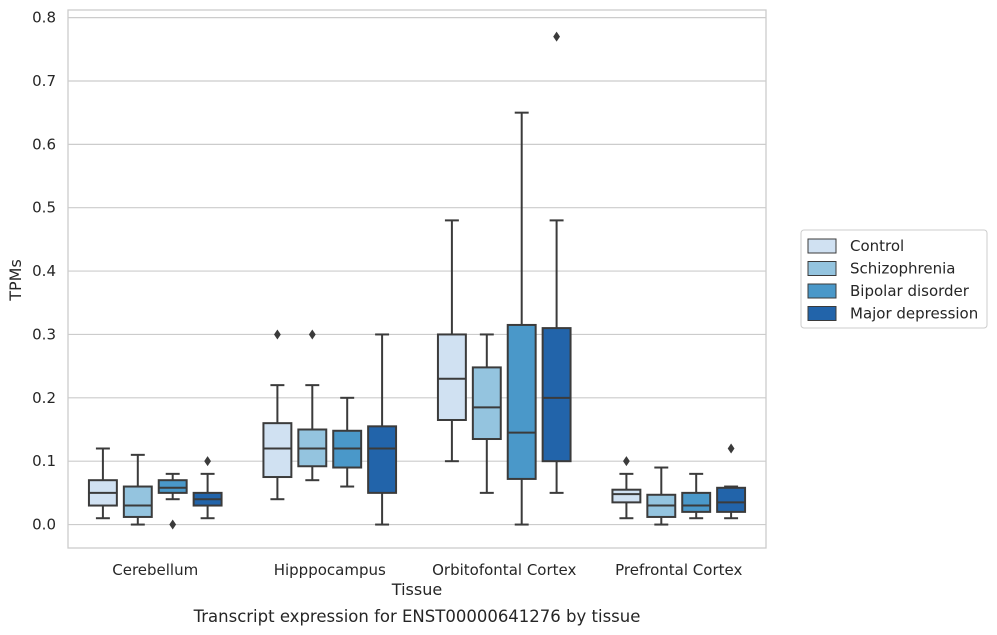 Image resolution: width=997 pixels, height=635 pixels. I want to click on x-tick-label: Prefrontal Cortex, so click(678, 570).